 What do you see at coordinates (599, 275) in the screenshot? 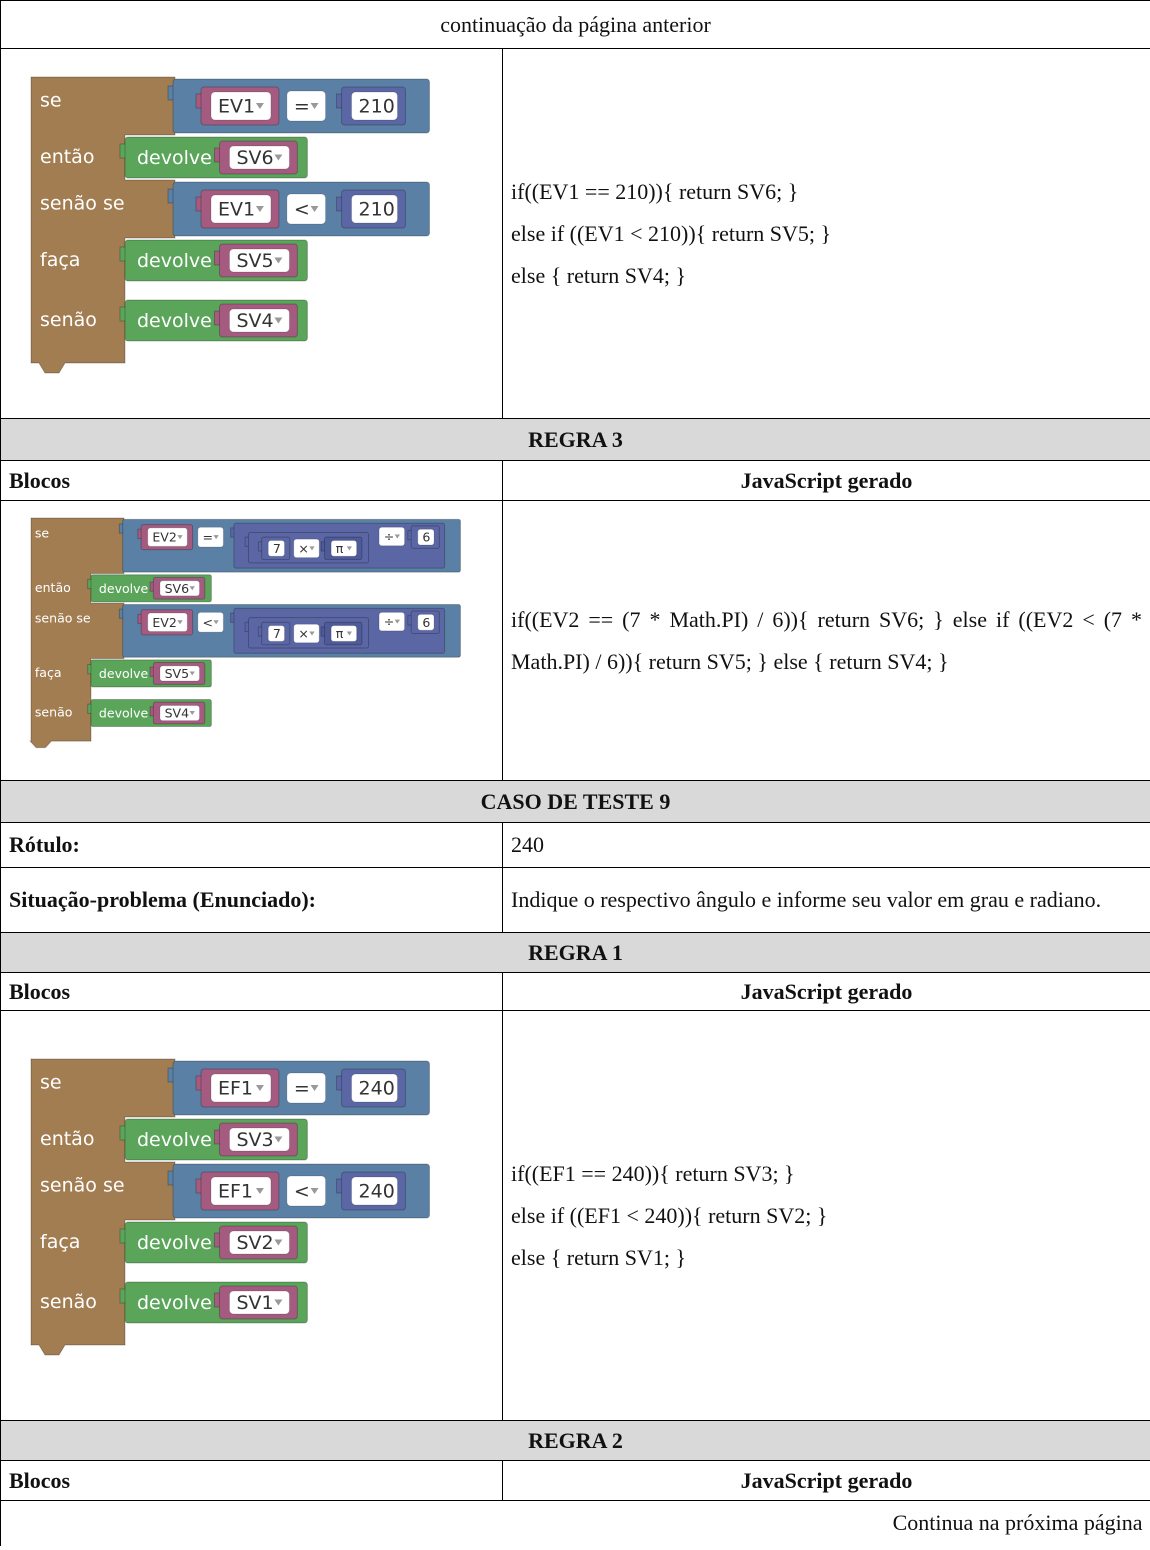
I see `code-line: else { return SV4; }` at bounding box center [599, 275].